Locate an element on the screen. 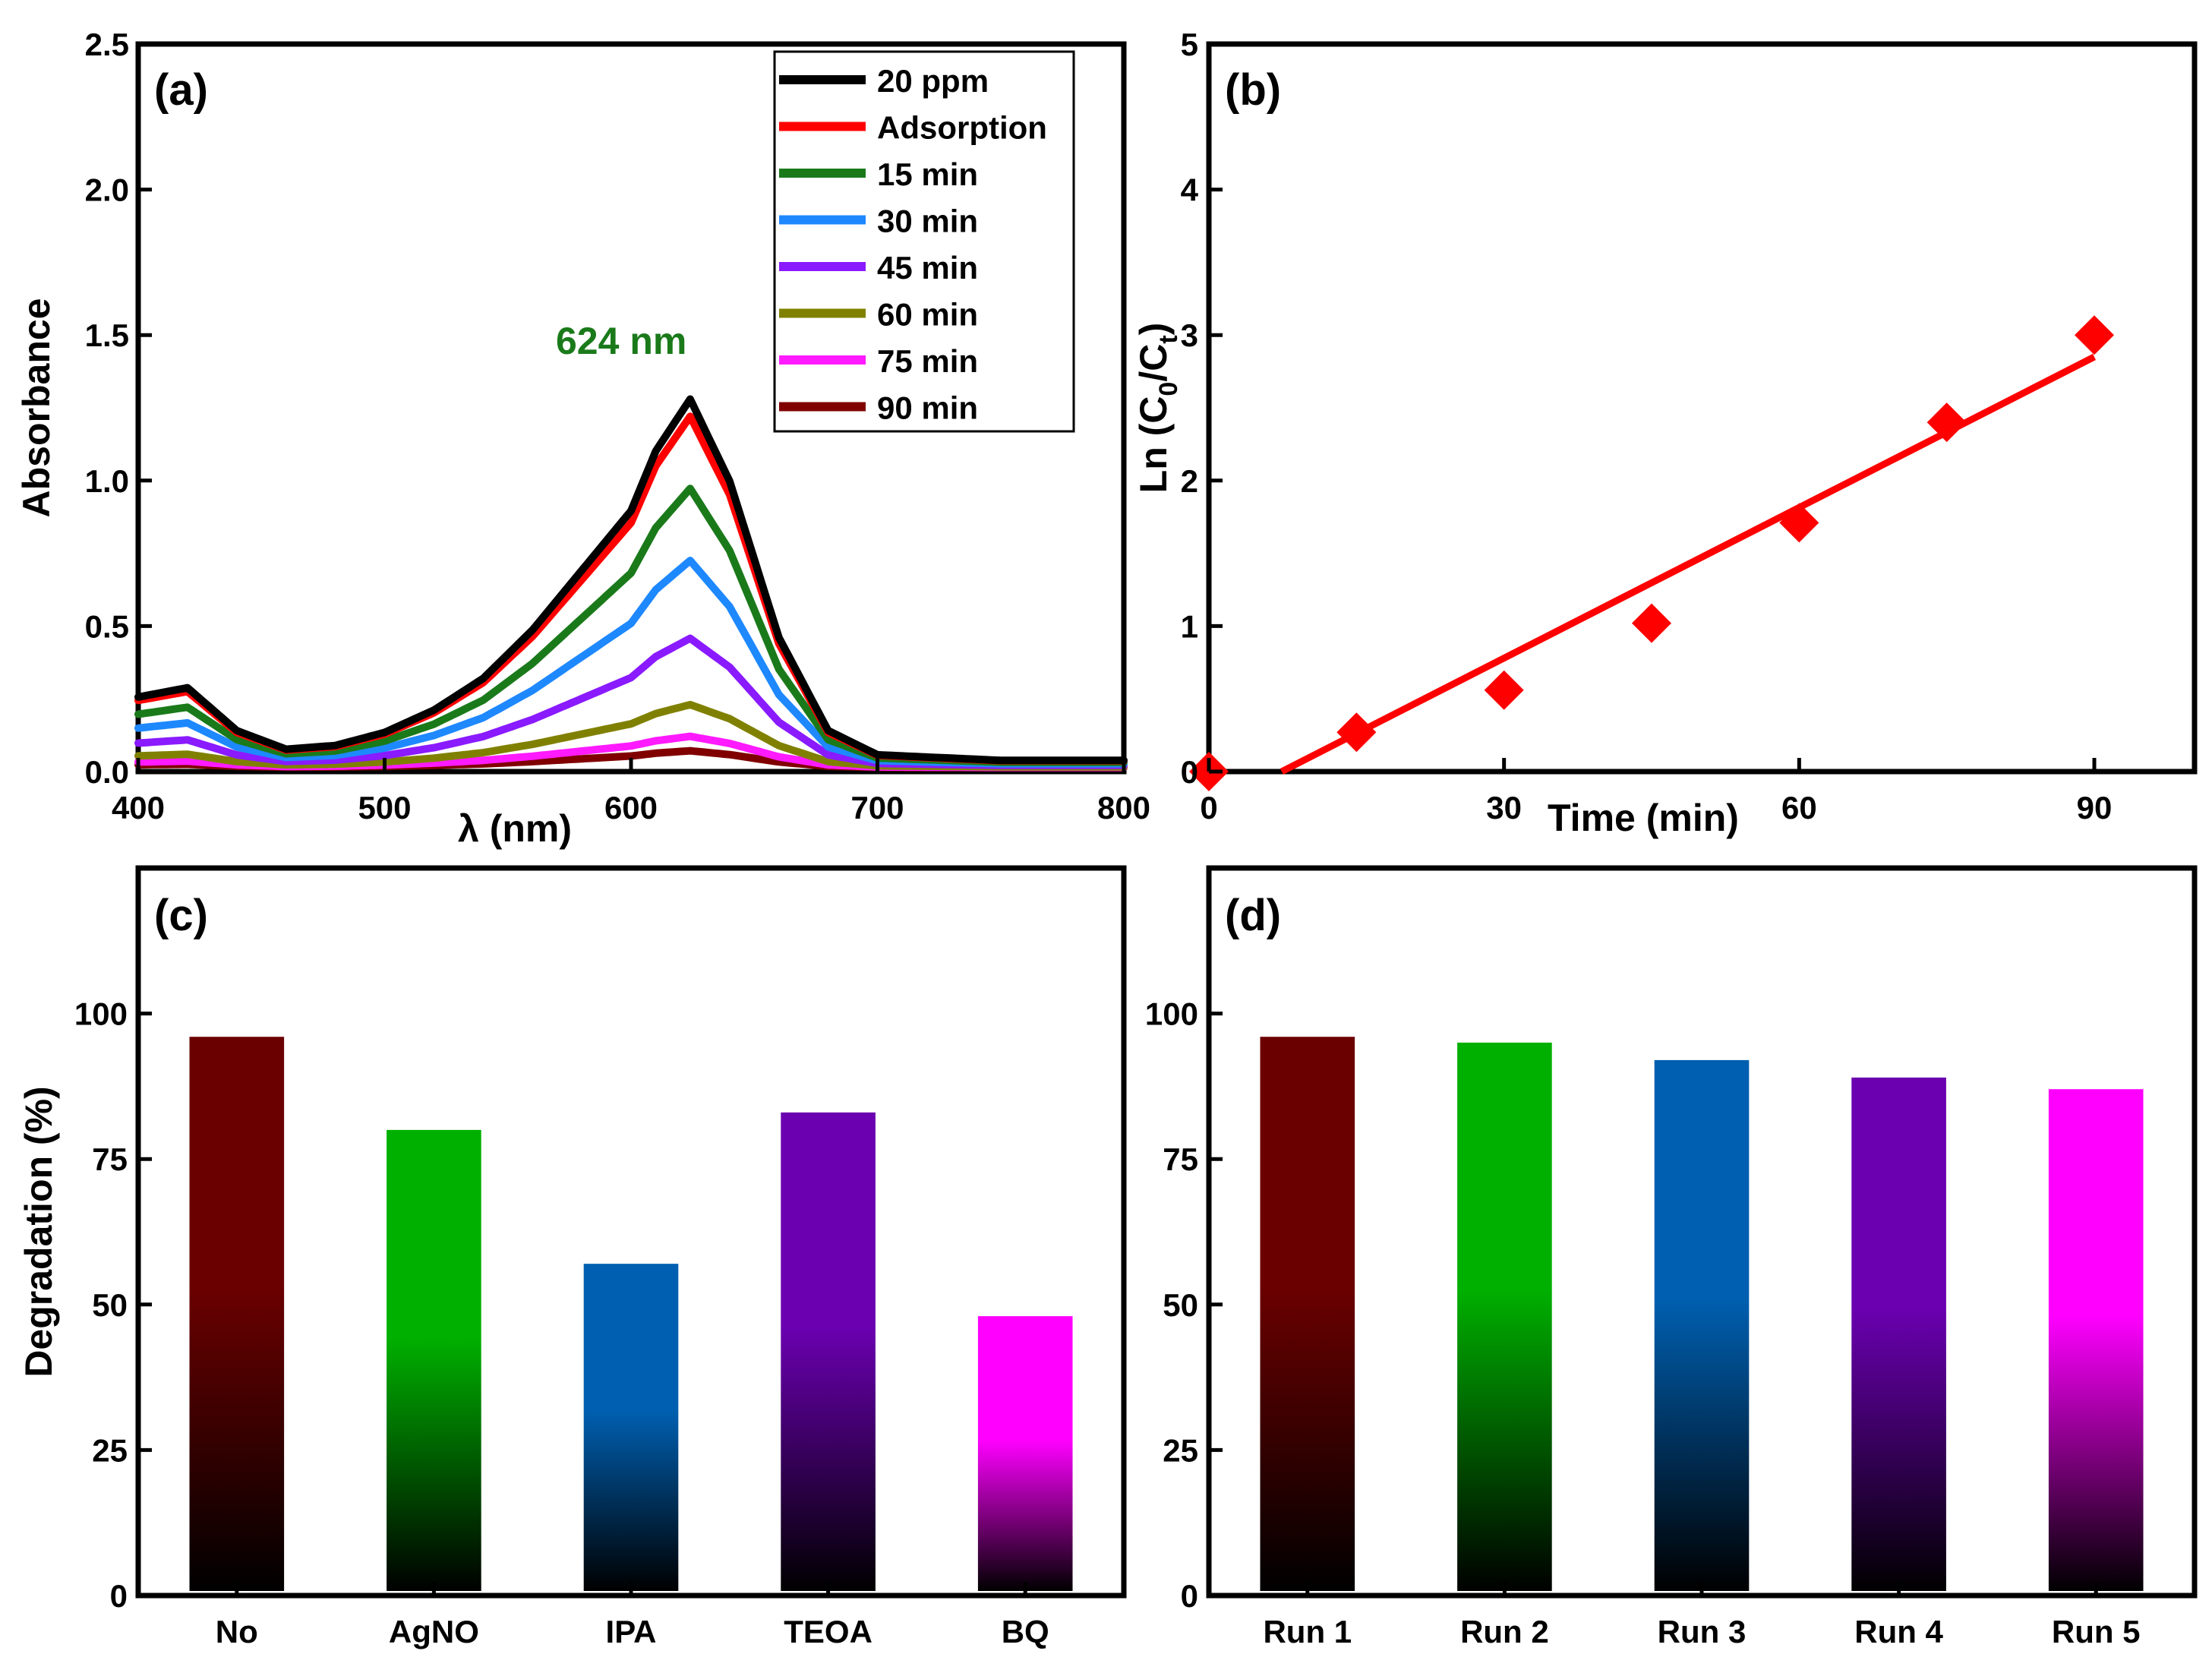 This screenshot has width=2212, height=1673. spectra-curves is located at coordinates (631, 583).